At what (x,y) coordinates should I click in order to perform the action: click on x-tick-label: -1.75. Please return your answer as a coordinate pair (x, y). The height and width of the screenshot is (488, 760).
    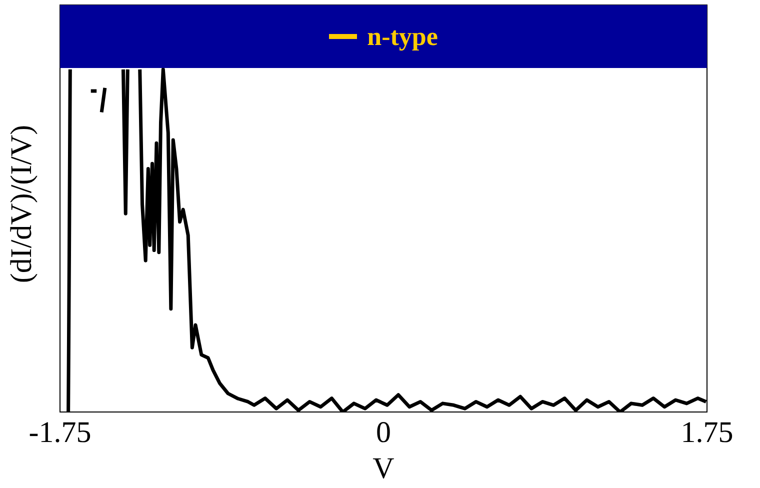
    Looking at the image, I should click on (60, 432).